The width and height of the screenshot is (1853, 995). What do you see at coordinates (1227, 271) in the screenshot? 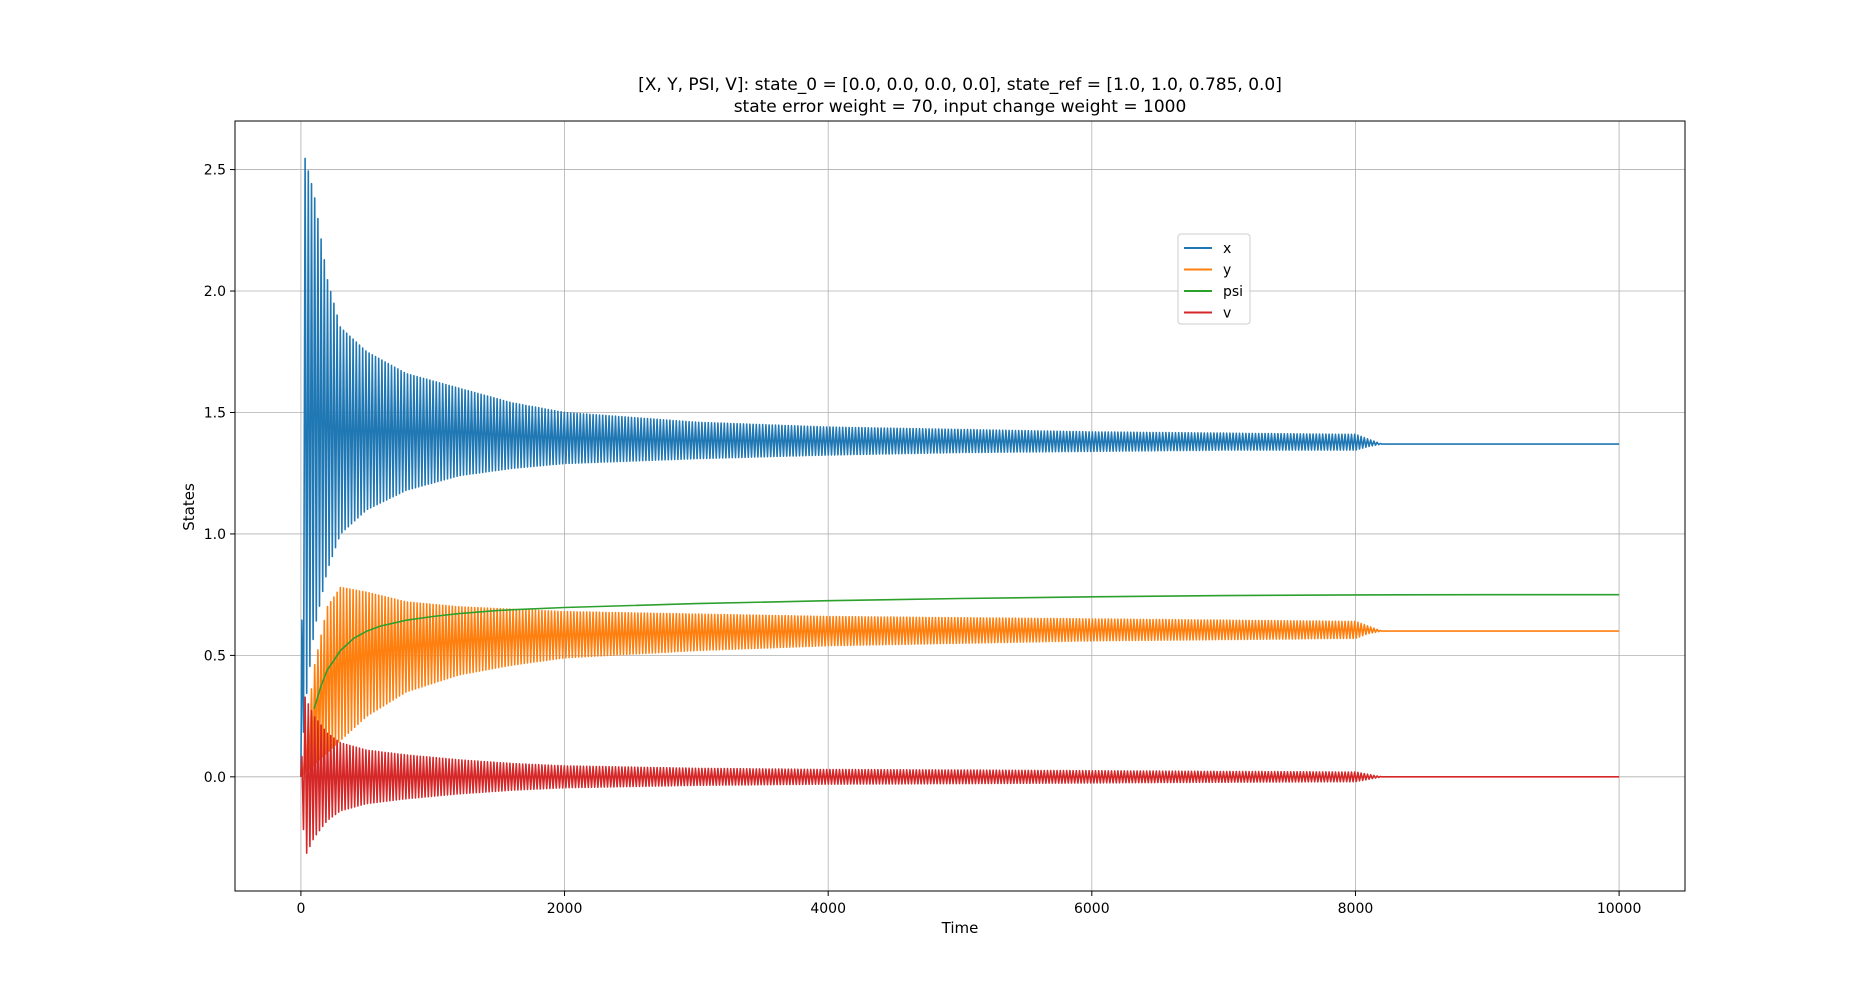
I see `legend-label-y: y` at bounding box center [1227, 271].